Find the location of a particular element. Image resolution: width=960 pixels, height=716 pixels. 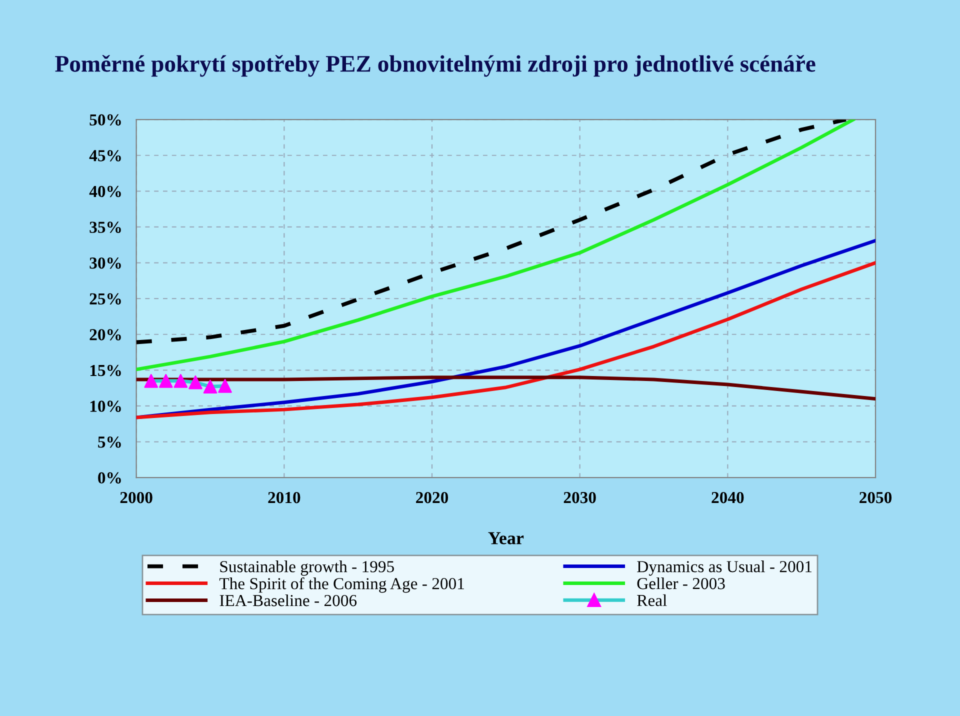

y-tick-label: 0% is located at coordinates (109, 478).